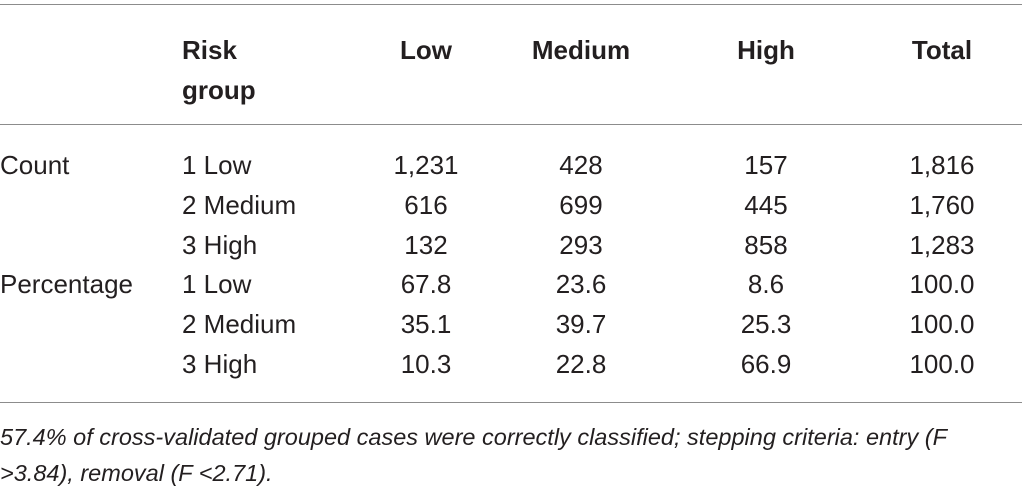 This screenshot has width=1022, height=491. Describe the element at coordinates (581, 205) in the screenshot. I see `cell-medium: 699` at that location.